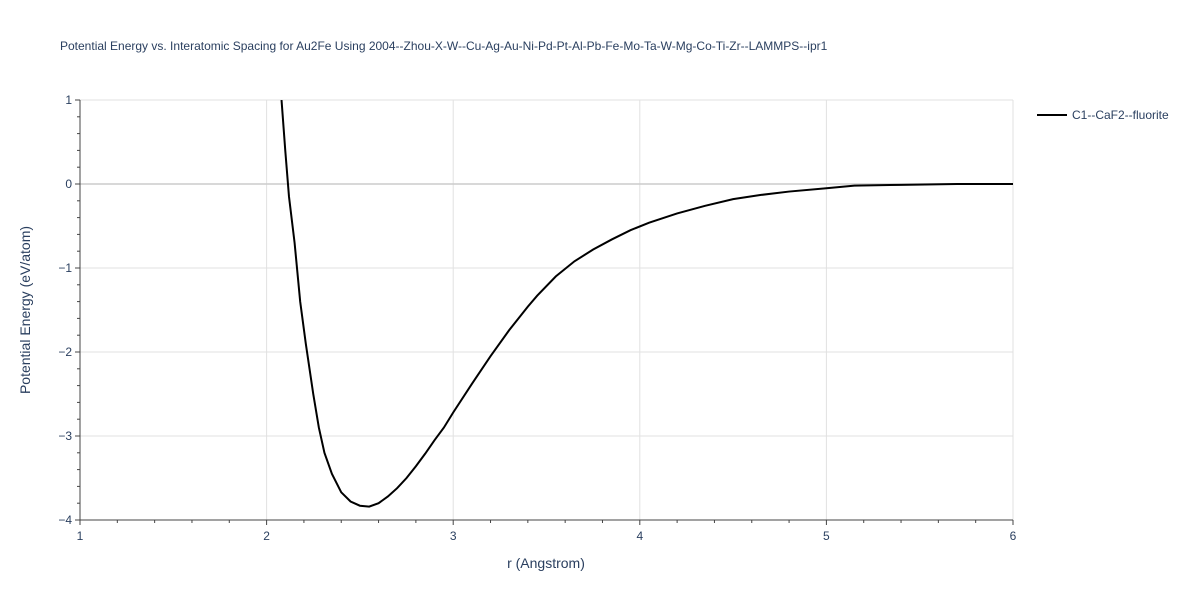  I want to click on x-axis-ticks: 1 2 3 4 5 6, so click(547, 531).